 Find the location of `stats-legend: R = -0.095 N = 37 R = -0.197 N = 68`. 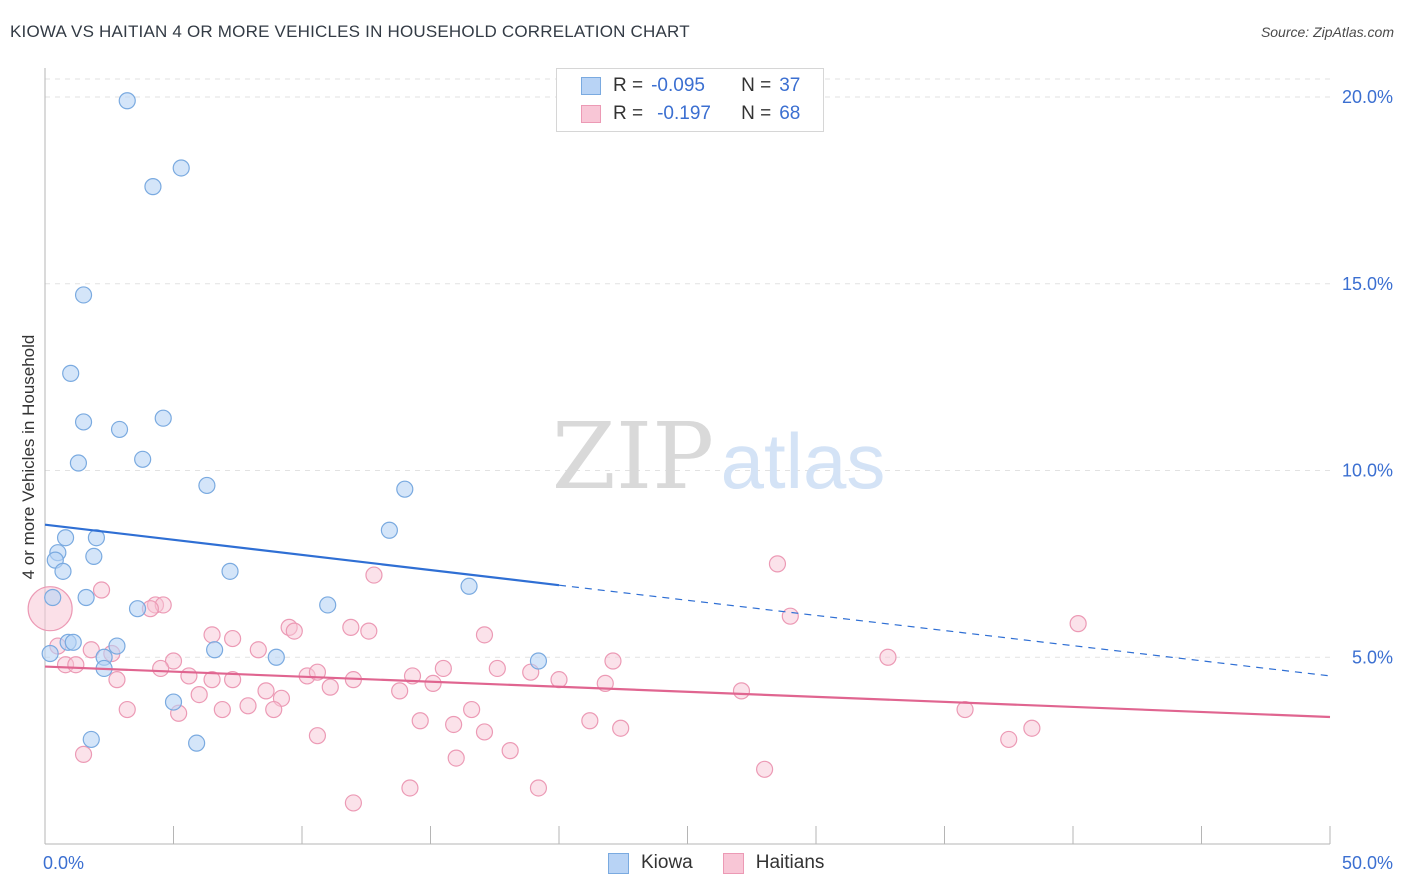

stats-legend: R = -0.095 N = 37 R = -0.197 N = 68 is located at coordinates (690, 100).